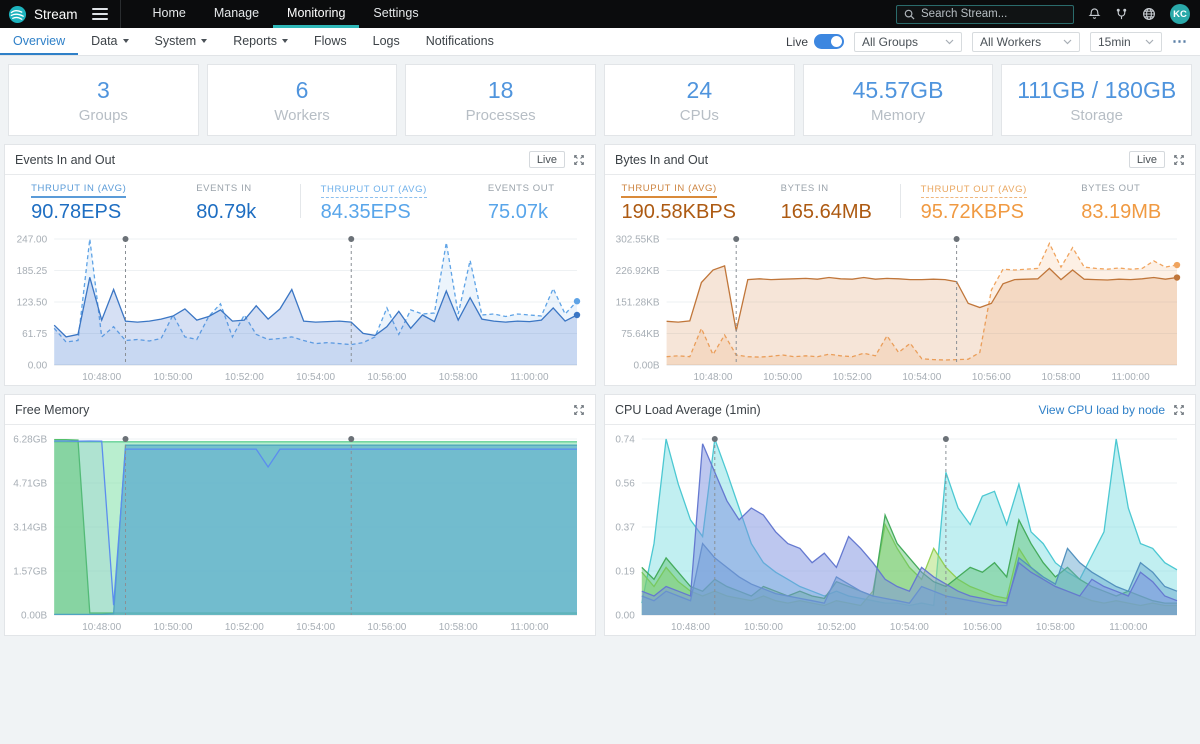  Describe the element at coordinates (386, 40) in the screenshot. I see `tab-logs: Logs` at that location.